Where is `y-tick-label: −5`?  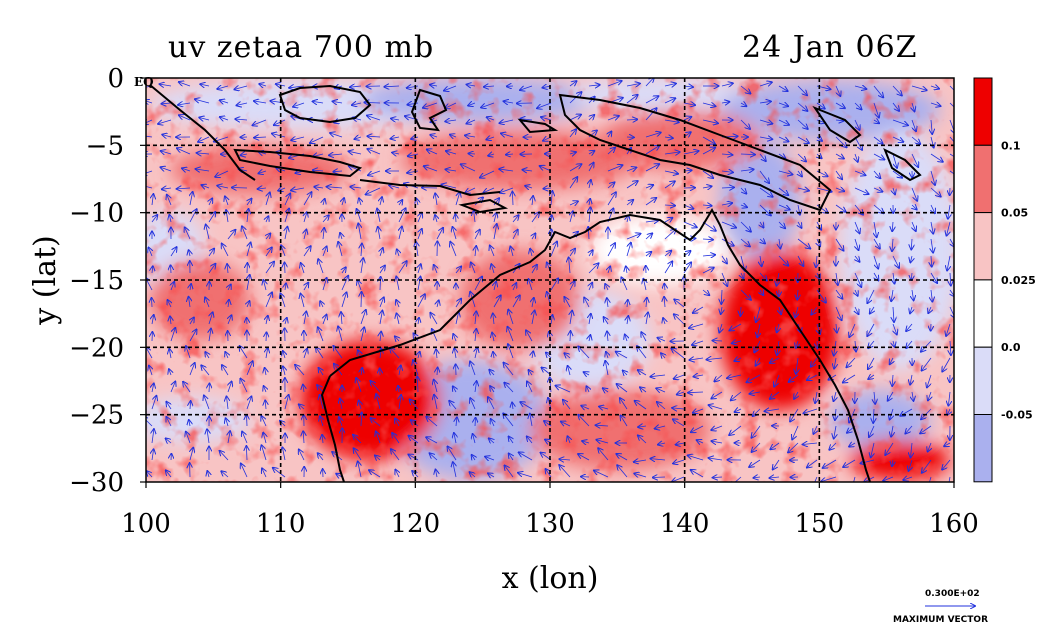
y-tick-label: −5 is located at coordinates (105, 146).